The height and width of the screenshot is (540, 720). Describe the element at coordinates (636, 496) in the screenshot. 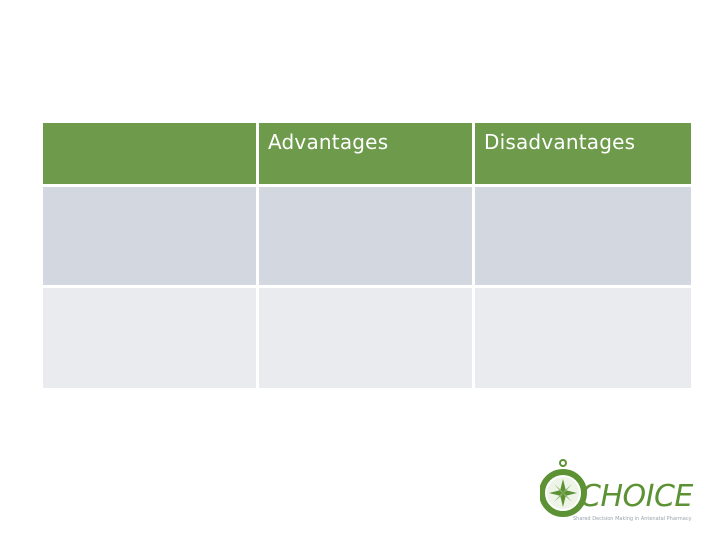

I see `logo-wordmark: CHOICE` at that location.